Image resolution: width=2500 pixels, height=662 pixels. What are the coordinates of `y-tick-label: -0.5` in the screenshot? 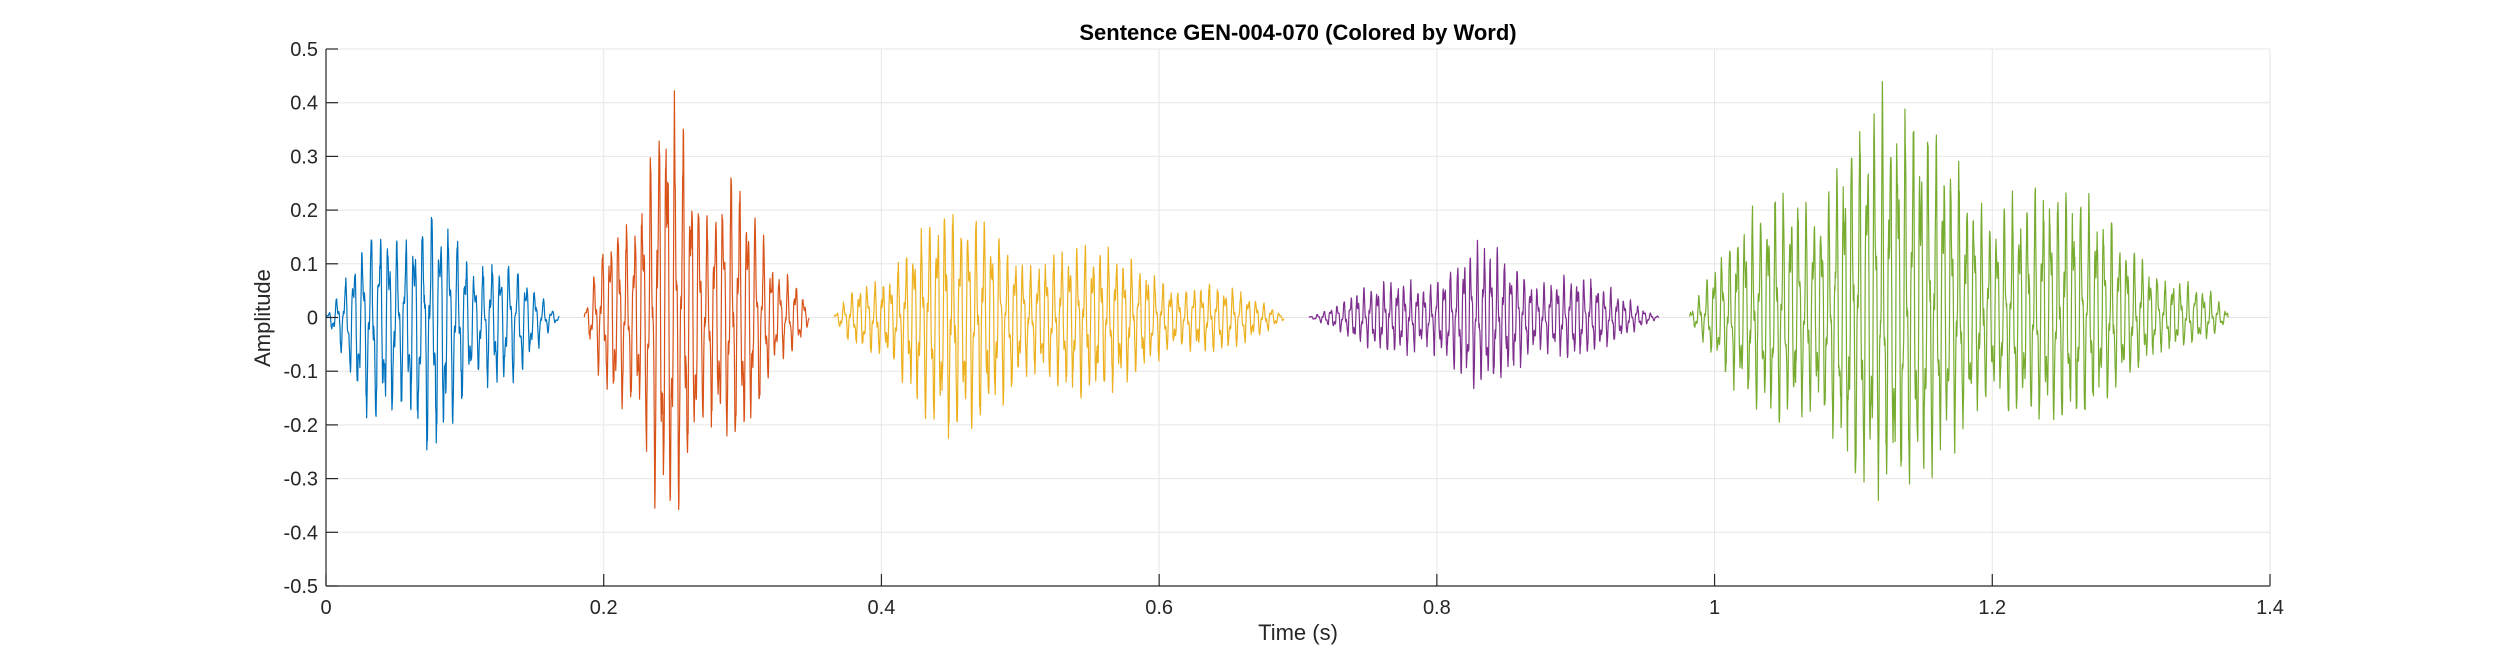 It's located at (301, 587).